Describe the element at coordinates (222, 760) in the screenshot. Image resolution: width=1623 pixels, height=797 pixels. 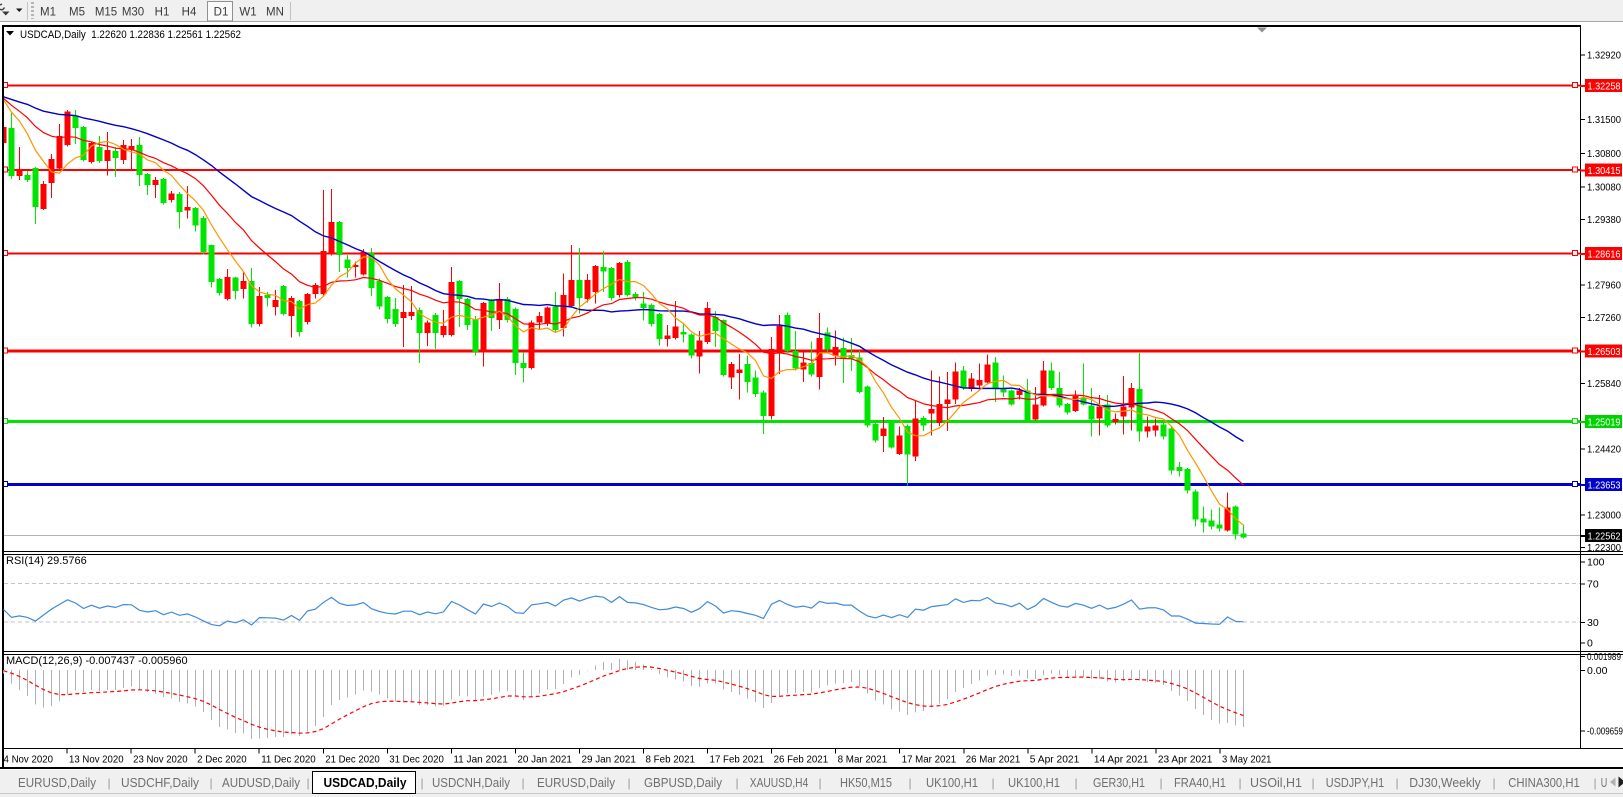
I see `svg-text: 2 Dec 2020` at that location.